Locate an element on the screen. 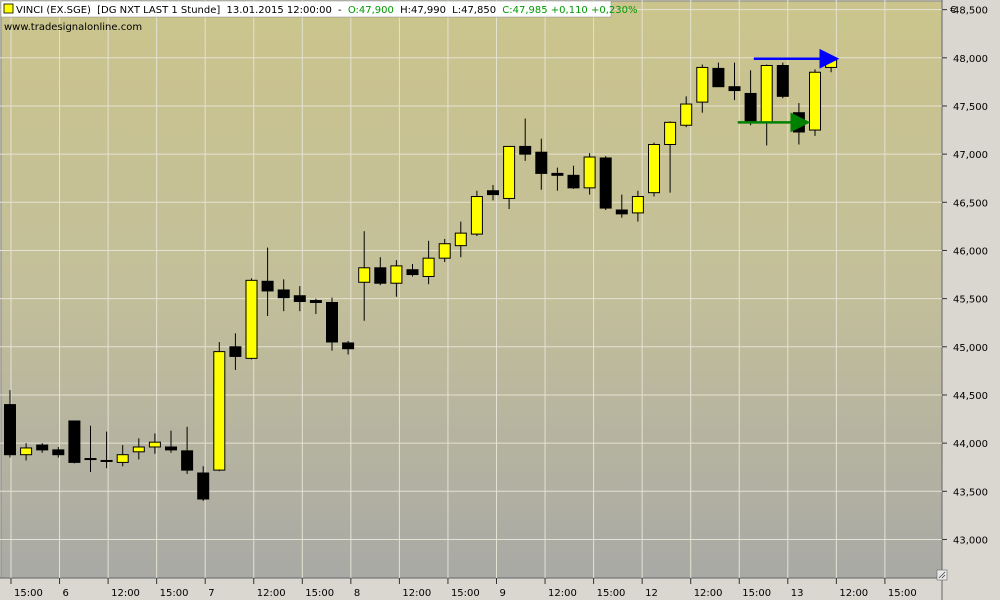 This screenshot has width=1000, height=600. y-tick-label: 46,500 is located at coordinates (970, 203).